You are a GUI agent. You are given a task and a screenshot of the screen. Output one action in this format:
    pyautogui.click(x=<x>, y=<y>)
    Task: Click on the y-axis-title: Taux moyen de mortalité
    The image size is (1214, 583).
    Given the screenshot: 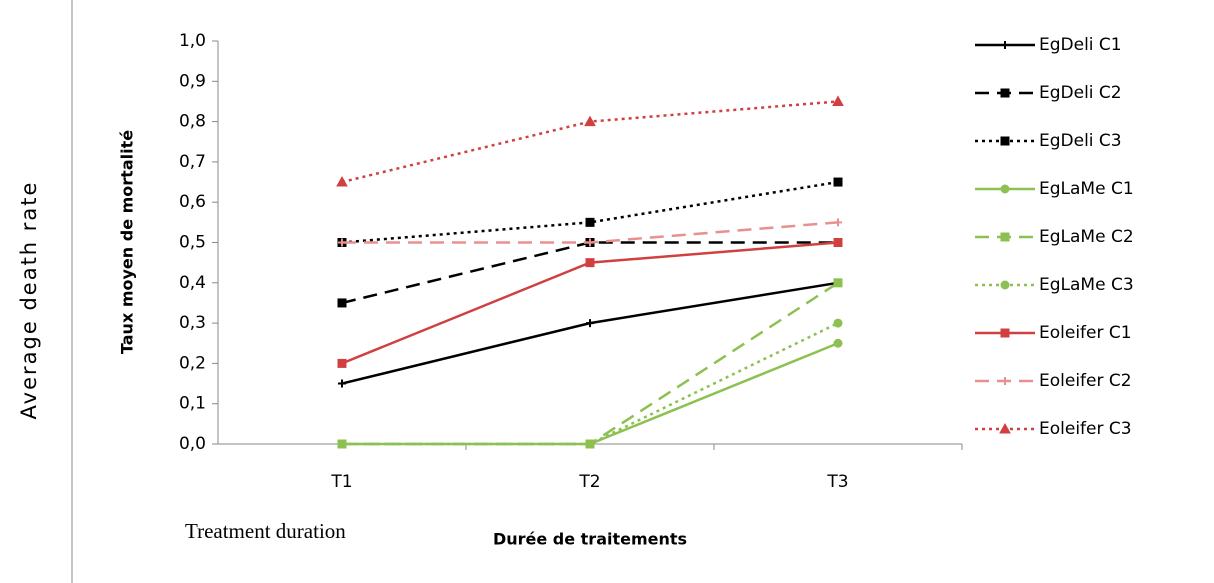 What is the action you would take?
    pyautogui.click(x=127, y=242)
    